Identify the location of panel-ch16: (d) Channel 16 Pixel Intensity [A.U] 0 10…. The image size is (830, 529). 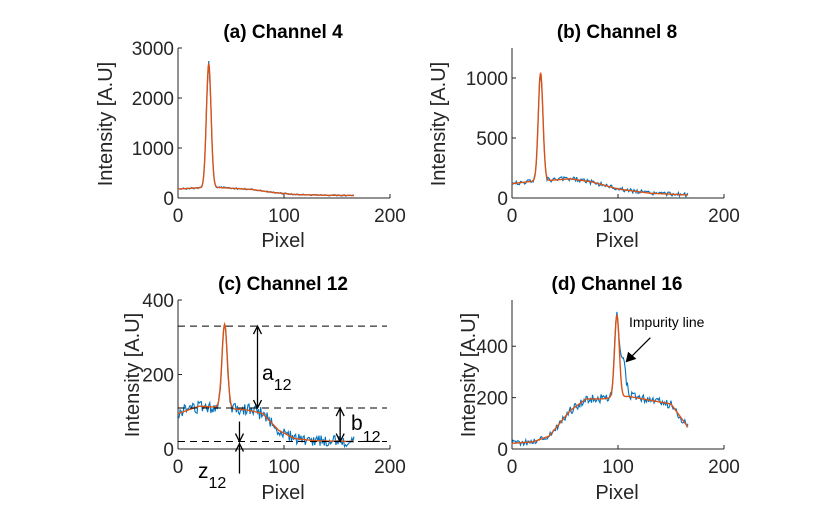
(599, 389).